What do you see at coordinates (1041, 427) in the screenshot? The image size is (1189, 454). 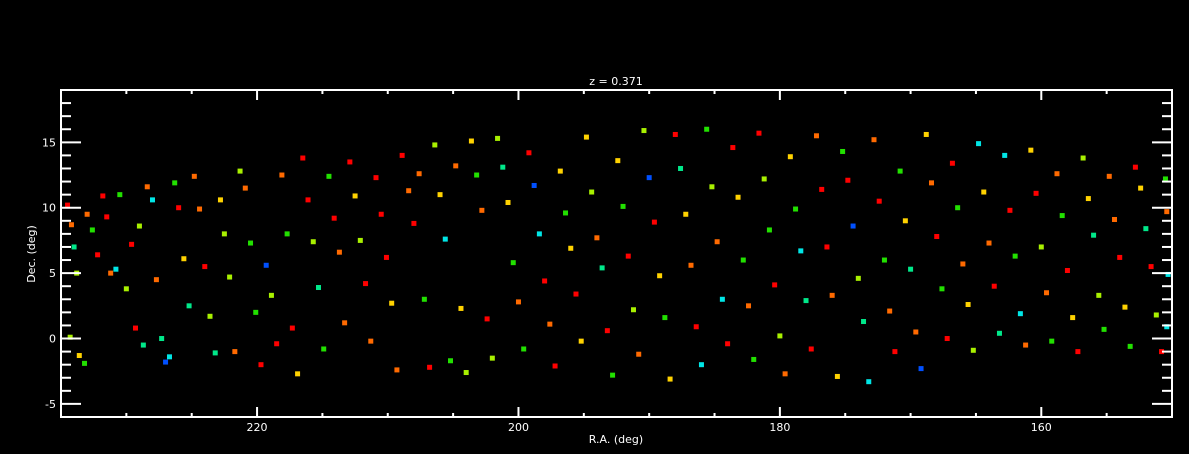 I see `x-tick-label: 160` at bounding box center [1041, 427].